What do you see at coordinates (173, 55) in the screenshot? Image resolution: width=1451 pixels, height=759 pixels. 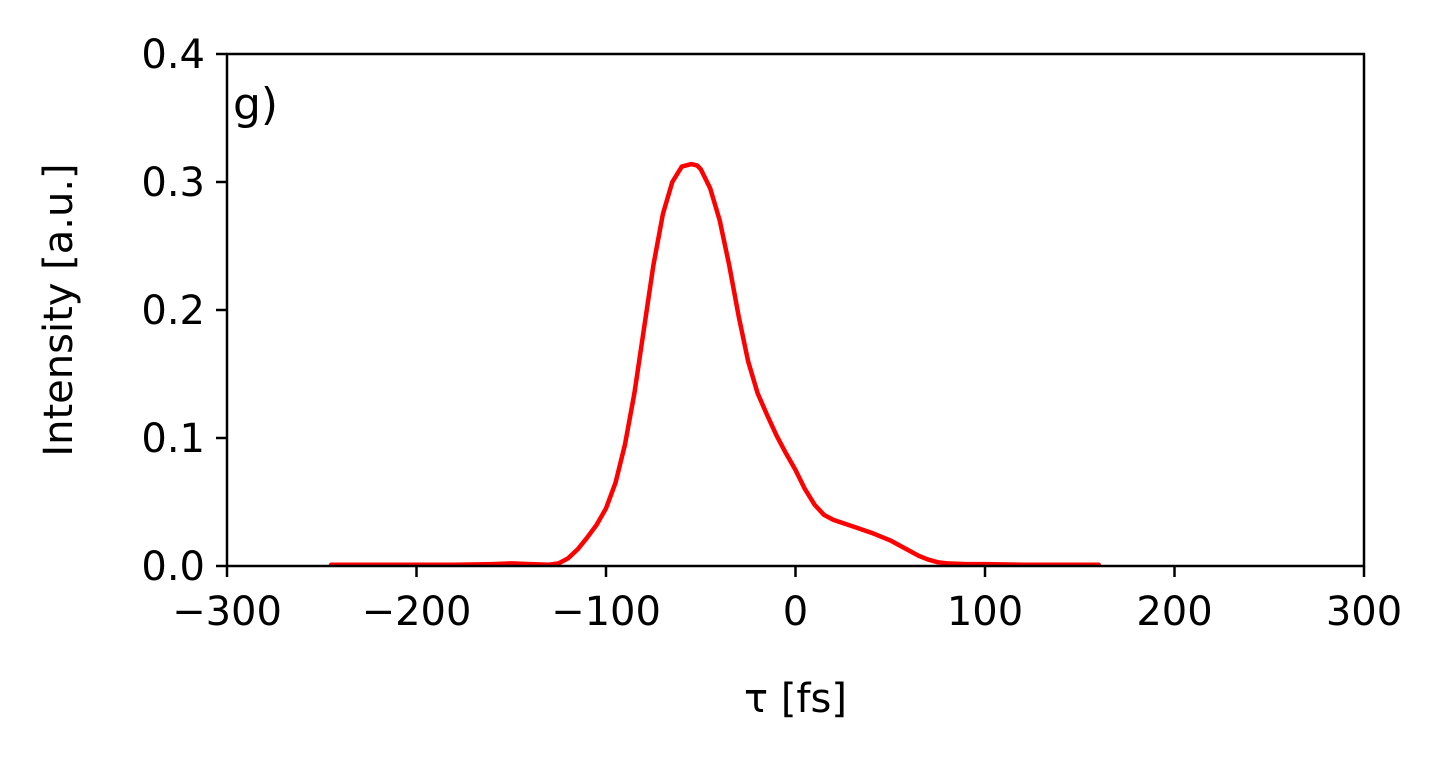 I see `y-tick-label: 0.4` at bounding box center [173, 55].